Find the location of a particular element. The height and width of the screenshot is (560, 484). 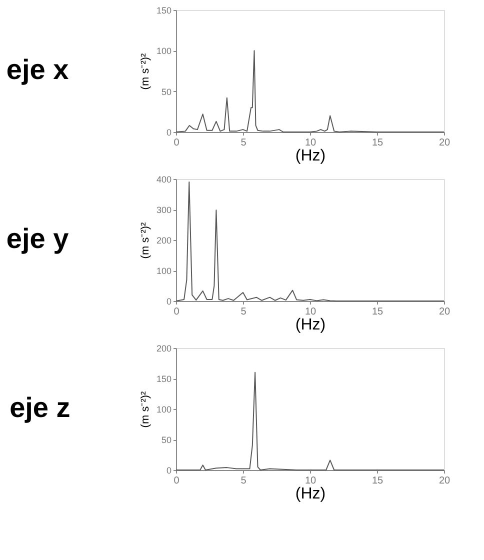

line-series is located at coordinates (310, 242).